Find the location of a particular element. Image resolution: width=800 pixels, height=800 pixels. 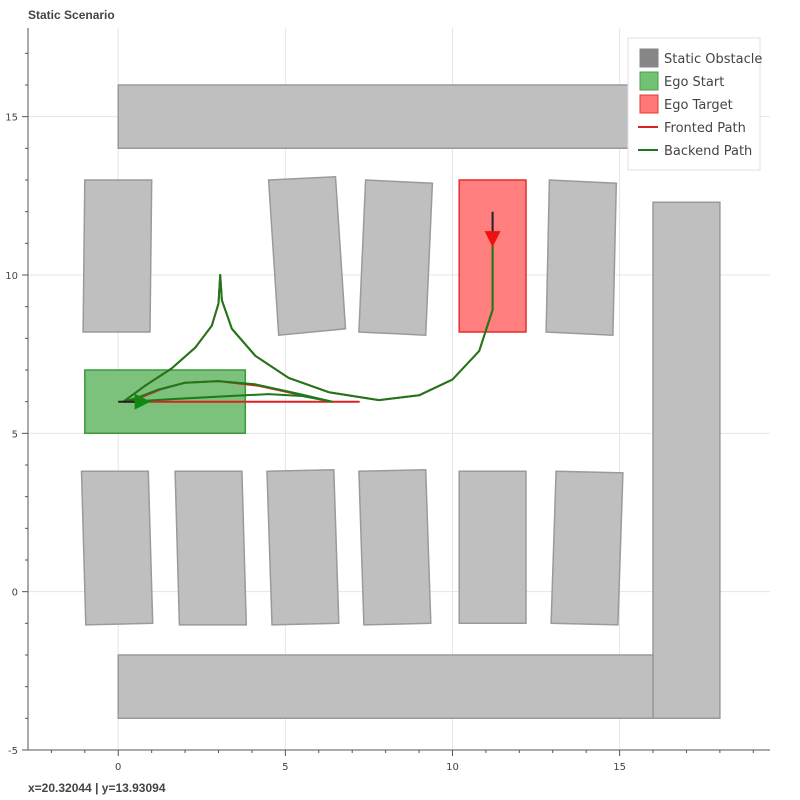

x-tick-label: 0 is located at coordinates (118, 767).